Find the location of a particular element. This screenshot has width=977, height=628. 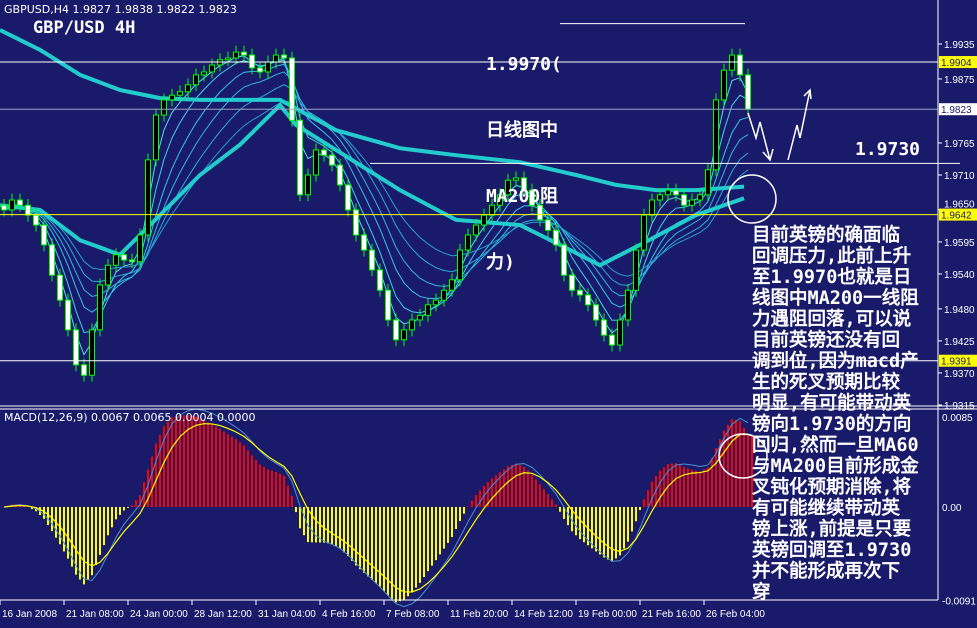

price-tick-label: 1.9935 is located at coordinates (959, 45).